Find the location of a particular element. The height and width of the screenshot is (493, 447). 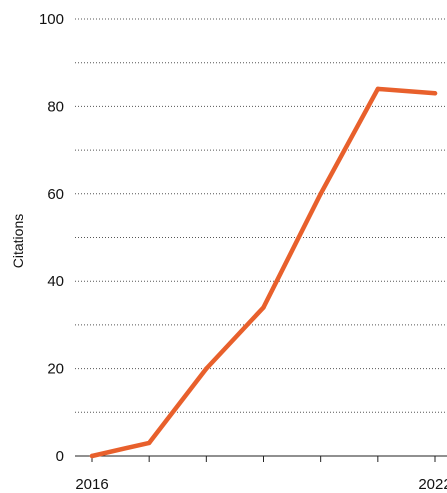

x-tick-label: 2022 is located at coordinates (432, 484).